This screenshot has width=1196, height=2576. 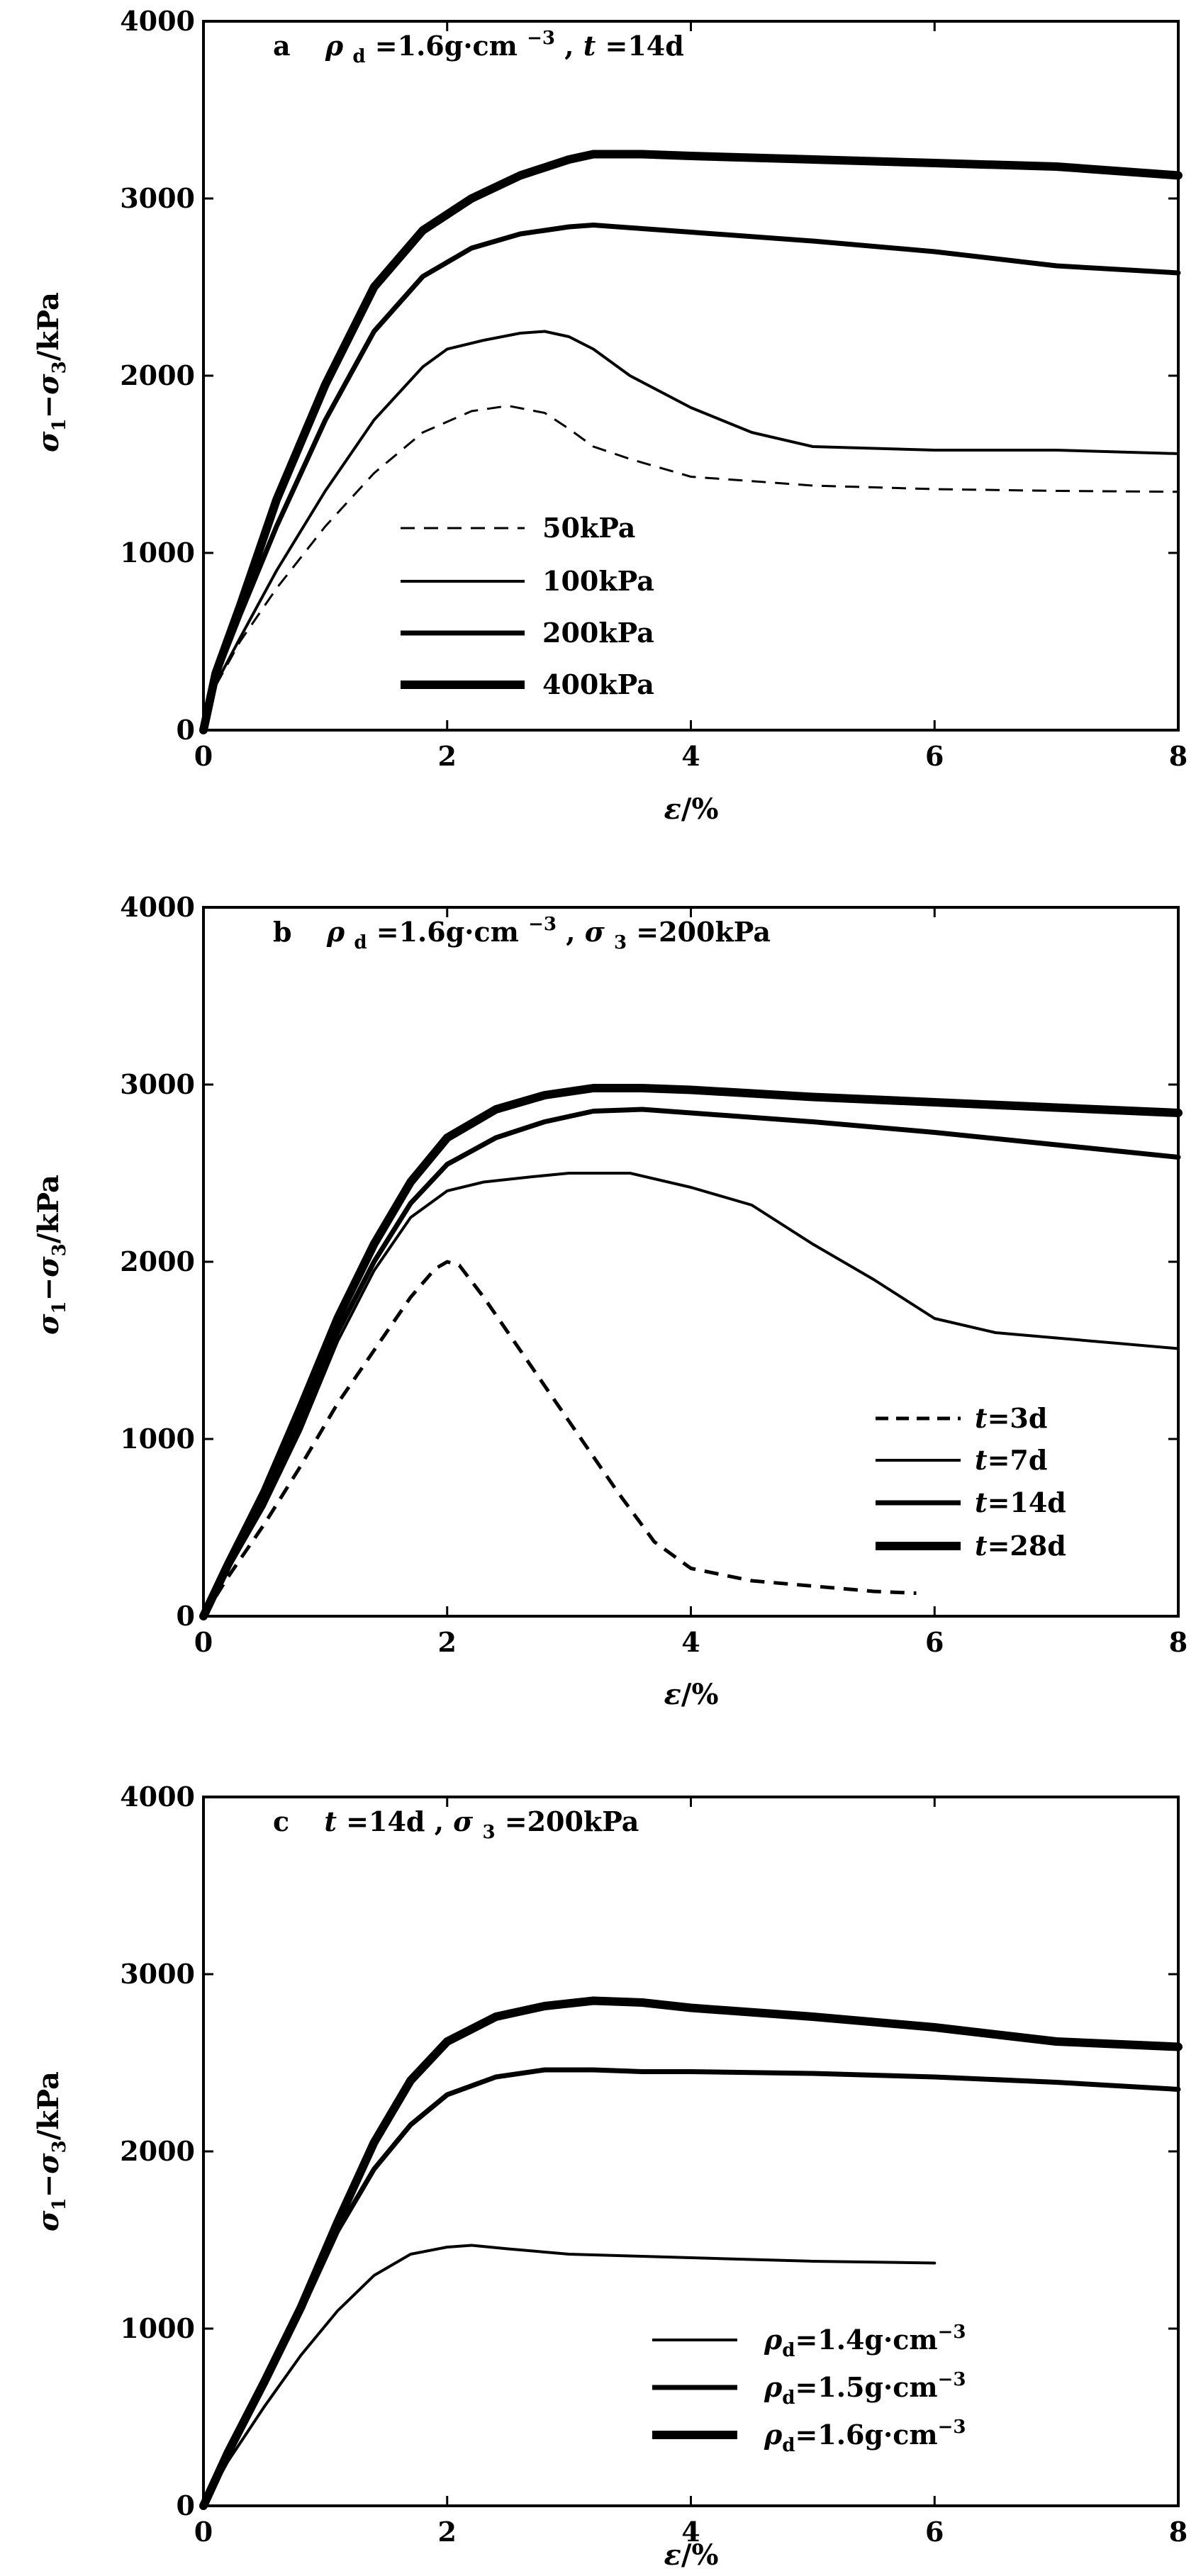 I want to click on panel-title: a ρ d =1.6g·cm −3 , t =14d, so click(x=478, y=43).